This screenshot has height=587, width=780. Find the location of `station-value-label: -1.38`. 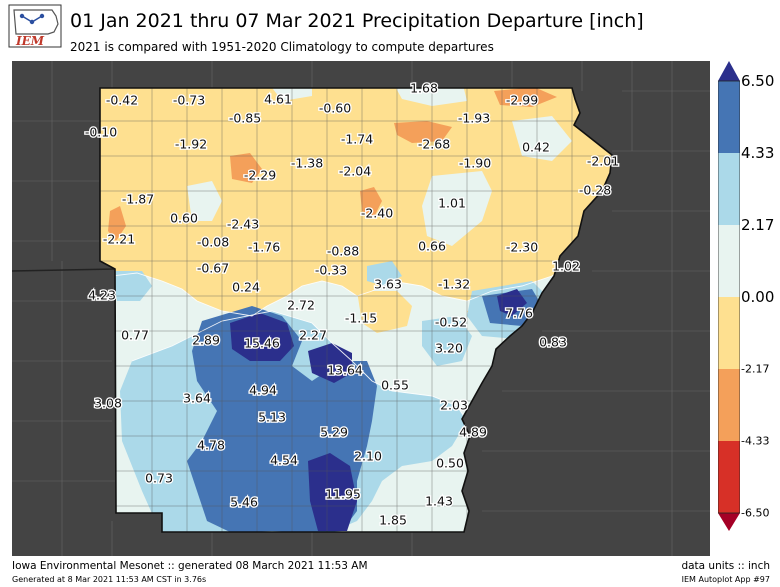

station-value-label: -1.38 is located at coordinates (307, 163).